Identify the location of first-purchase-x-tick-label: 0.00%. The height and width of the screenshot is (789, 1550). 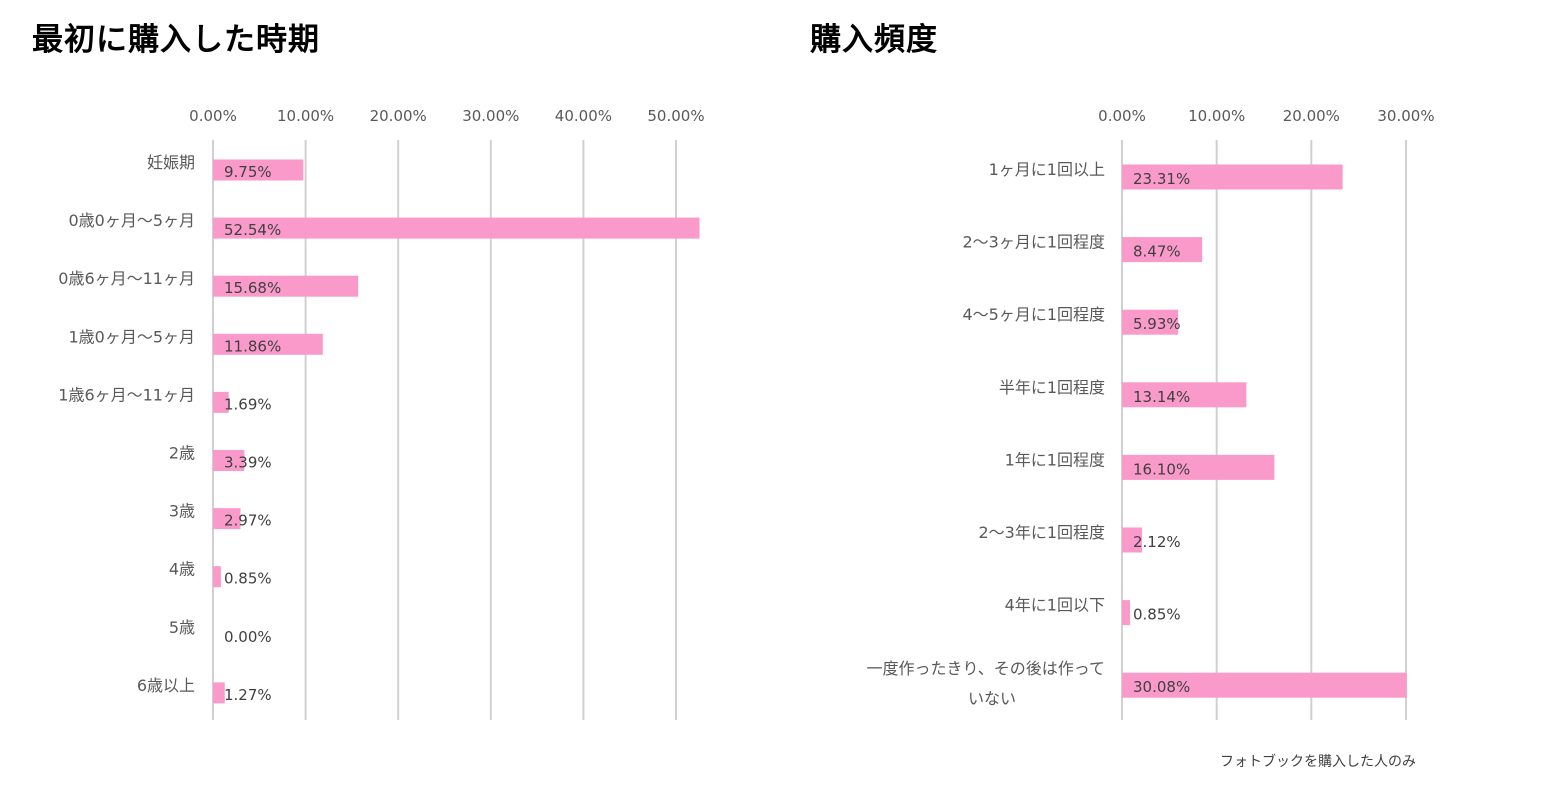
(213, 116).